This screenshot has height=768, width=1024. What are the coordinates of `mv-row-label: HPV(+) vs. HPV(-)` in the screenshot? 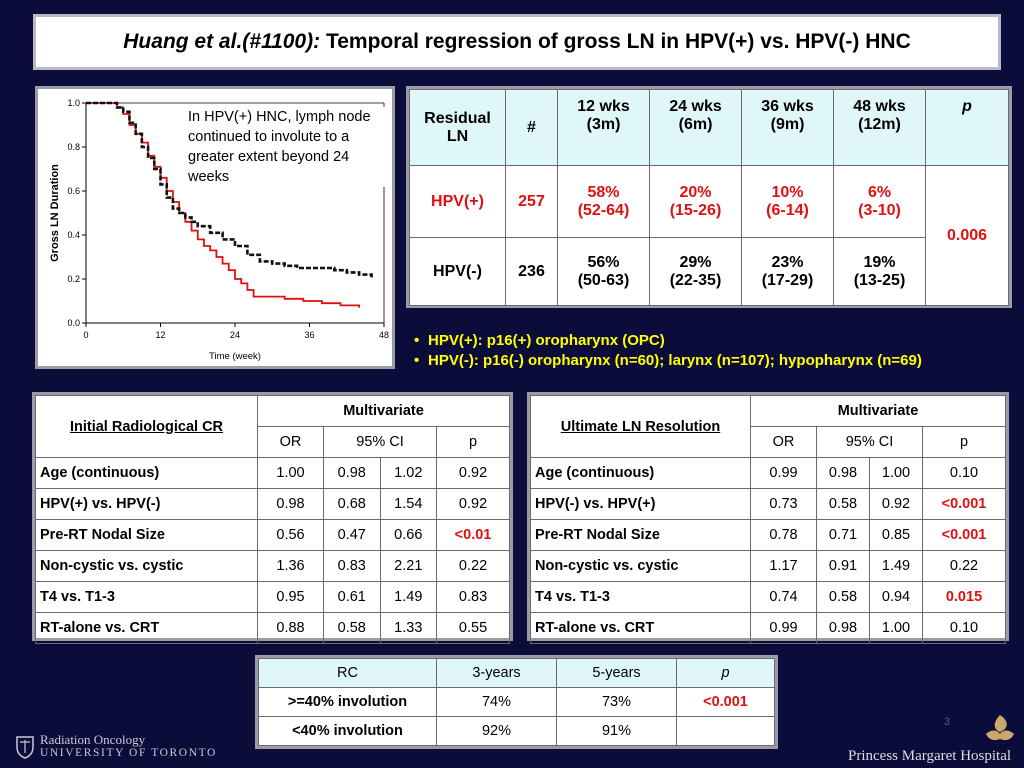 It's located at (146, 504).